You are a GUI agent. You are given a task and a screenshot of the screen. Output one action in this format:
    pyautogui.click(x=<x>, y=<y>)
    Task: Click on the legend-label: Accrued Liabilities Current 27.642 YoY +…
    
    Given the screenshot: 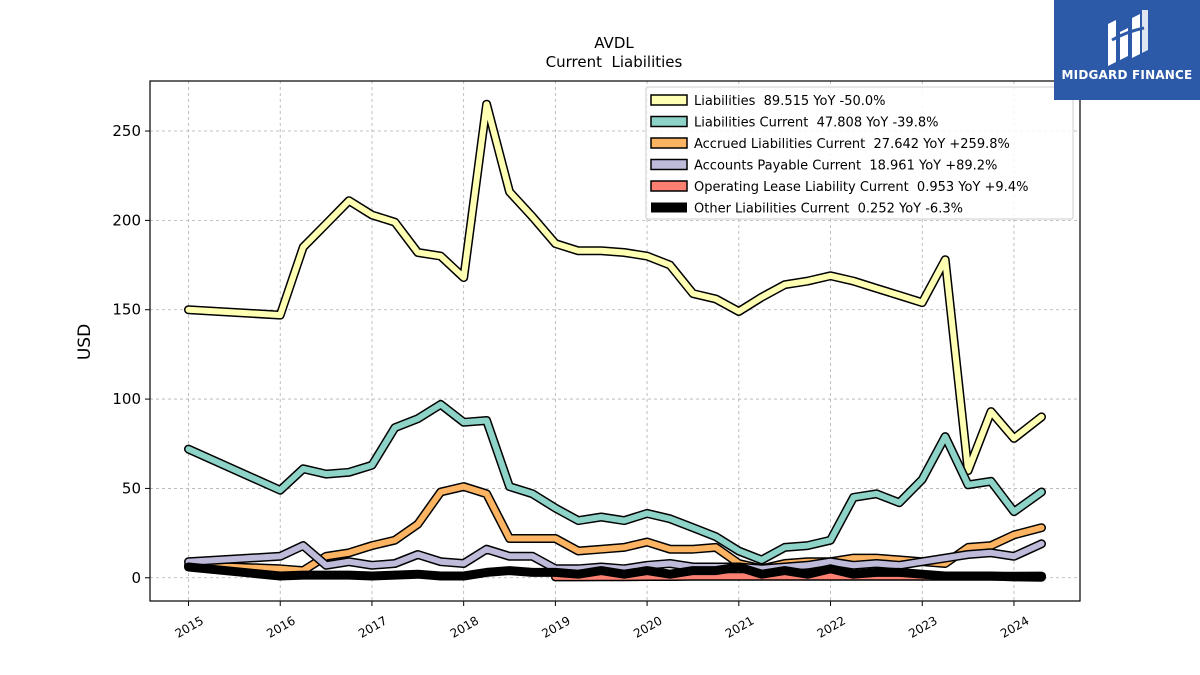 What is the action you would take?
    pyautogui.click(x=852, y=144)
    